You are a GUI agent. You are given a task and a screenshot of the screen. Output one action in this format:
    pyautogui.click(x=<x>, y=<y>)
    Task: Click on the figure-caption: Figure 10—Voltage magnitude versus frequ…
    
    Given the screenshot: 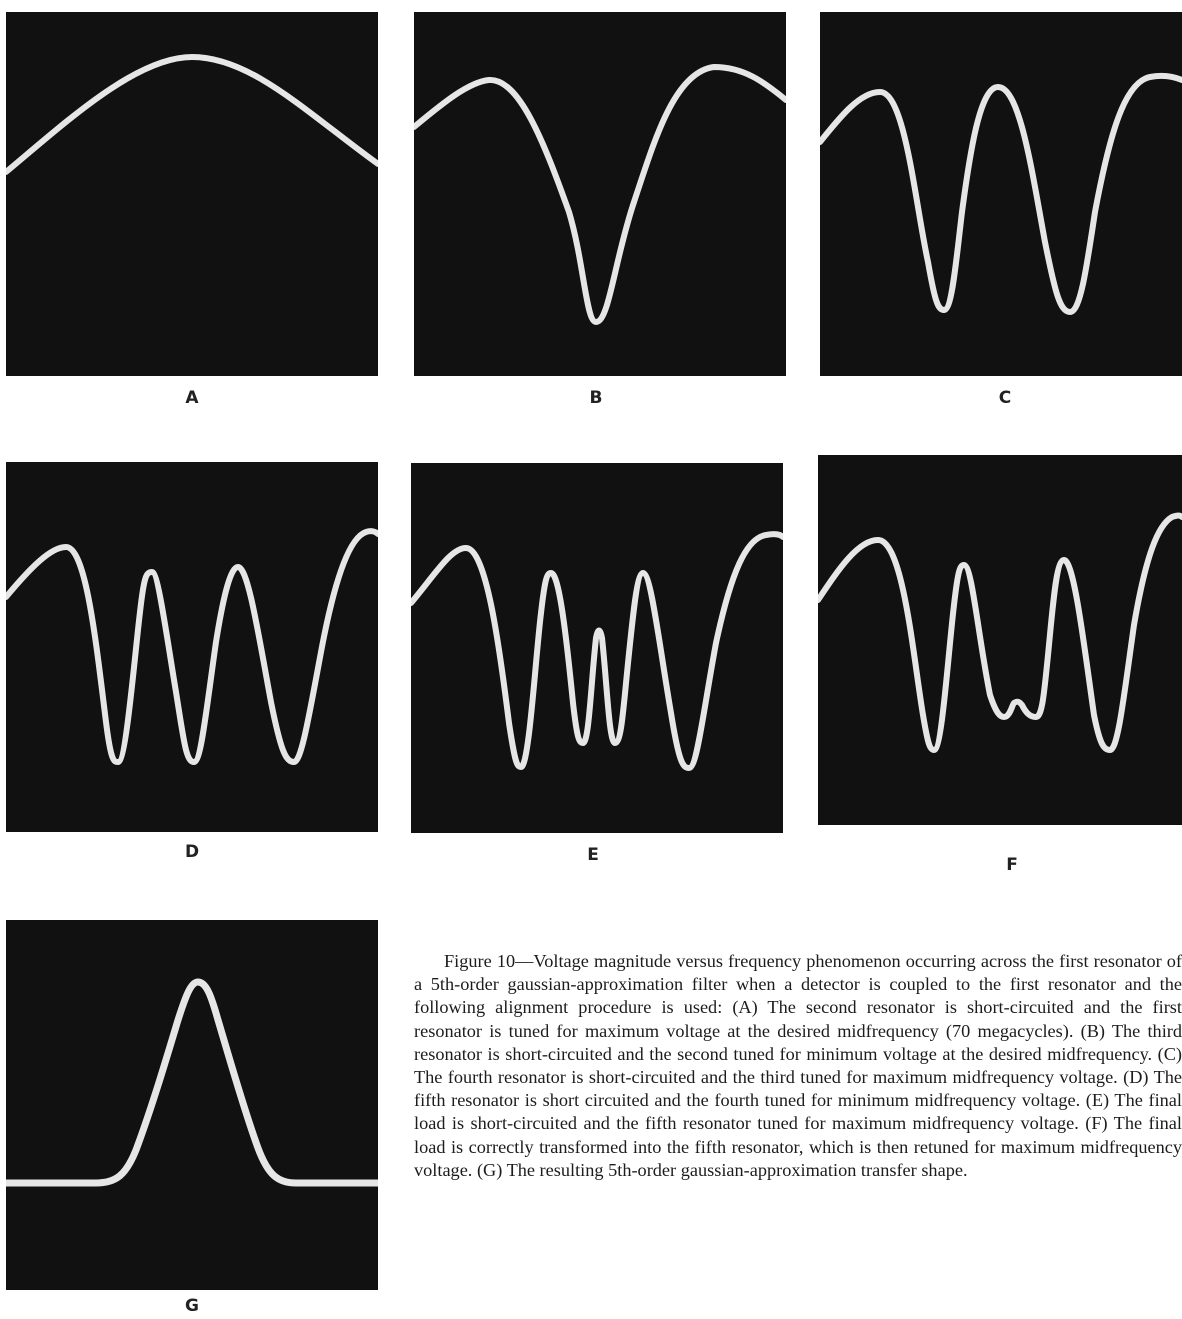 What is the action you would take?
    pyautogui.click(x=798, y=1065)
    